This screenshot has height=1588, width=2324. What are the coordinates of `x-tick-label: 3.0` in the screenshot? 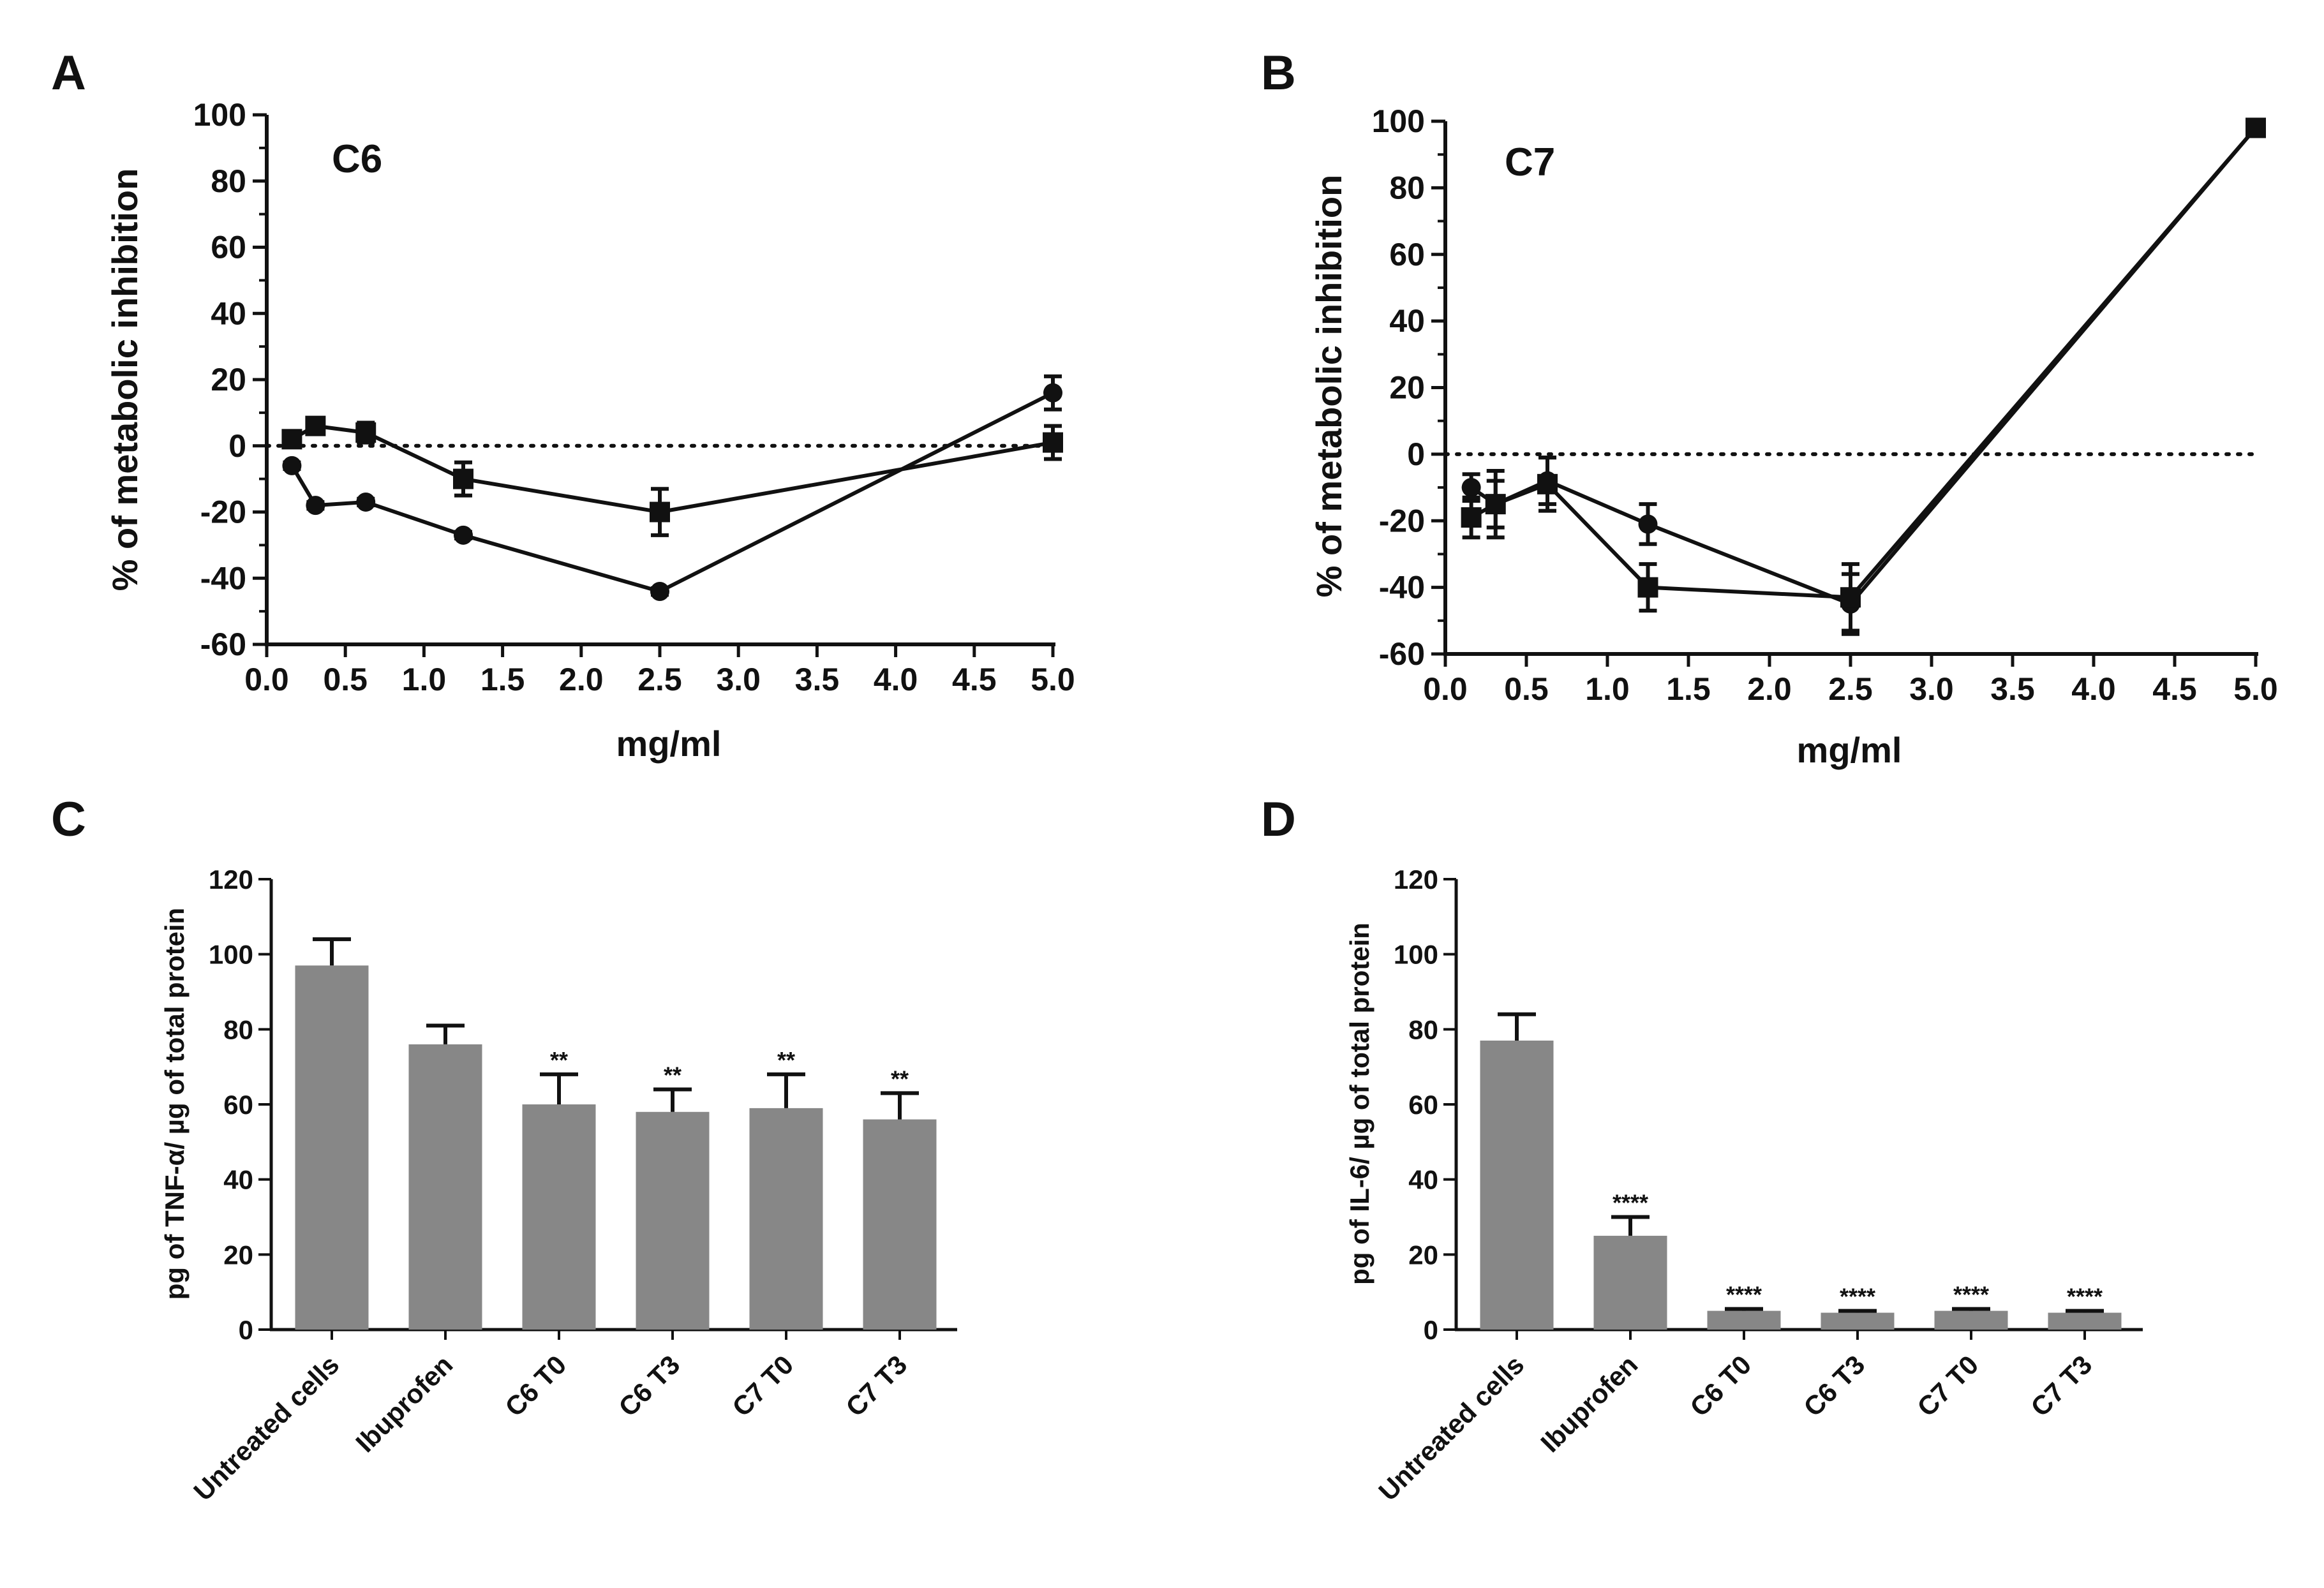 It's located at (739, 679).